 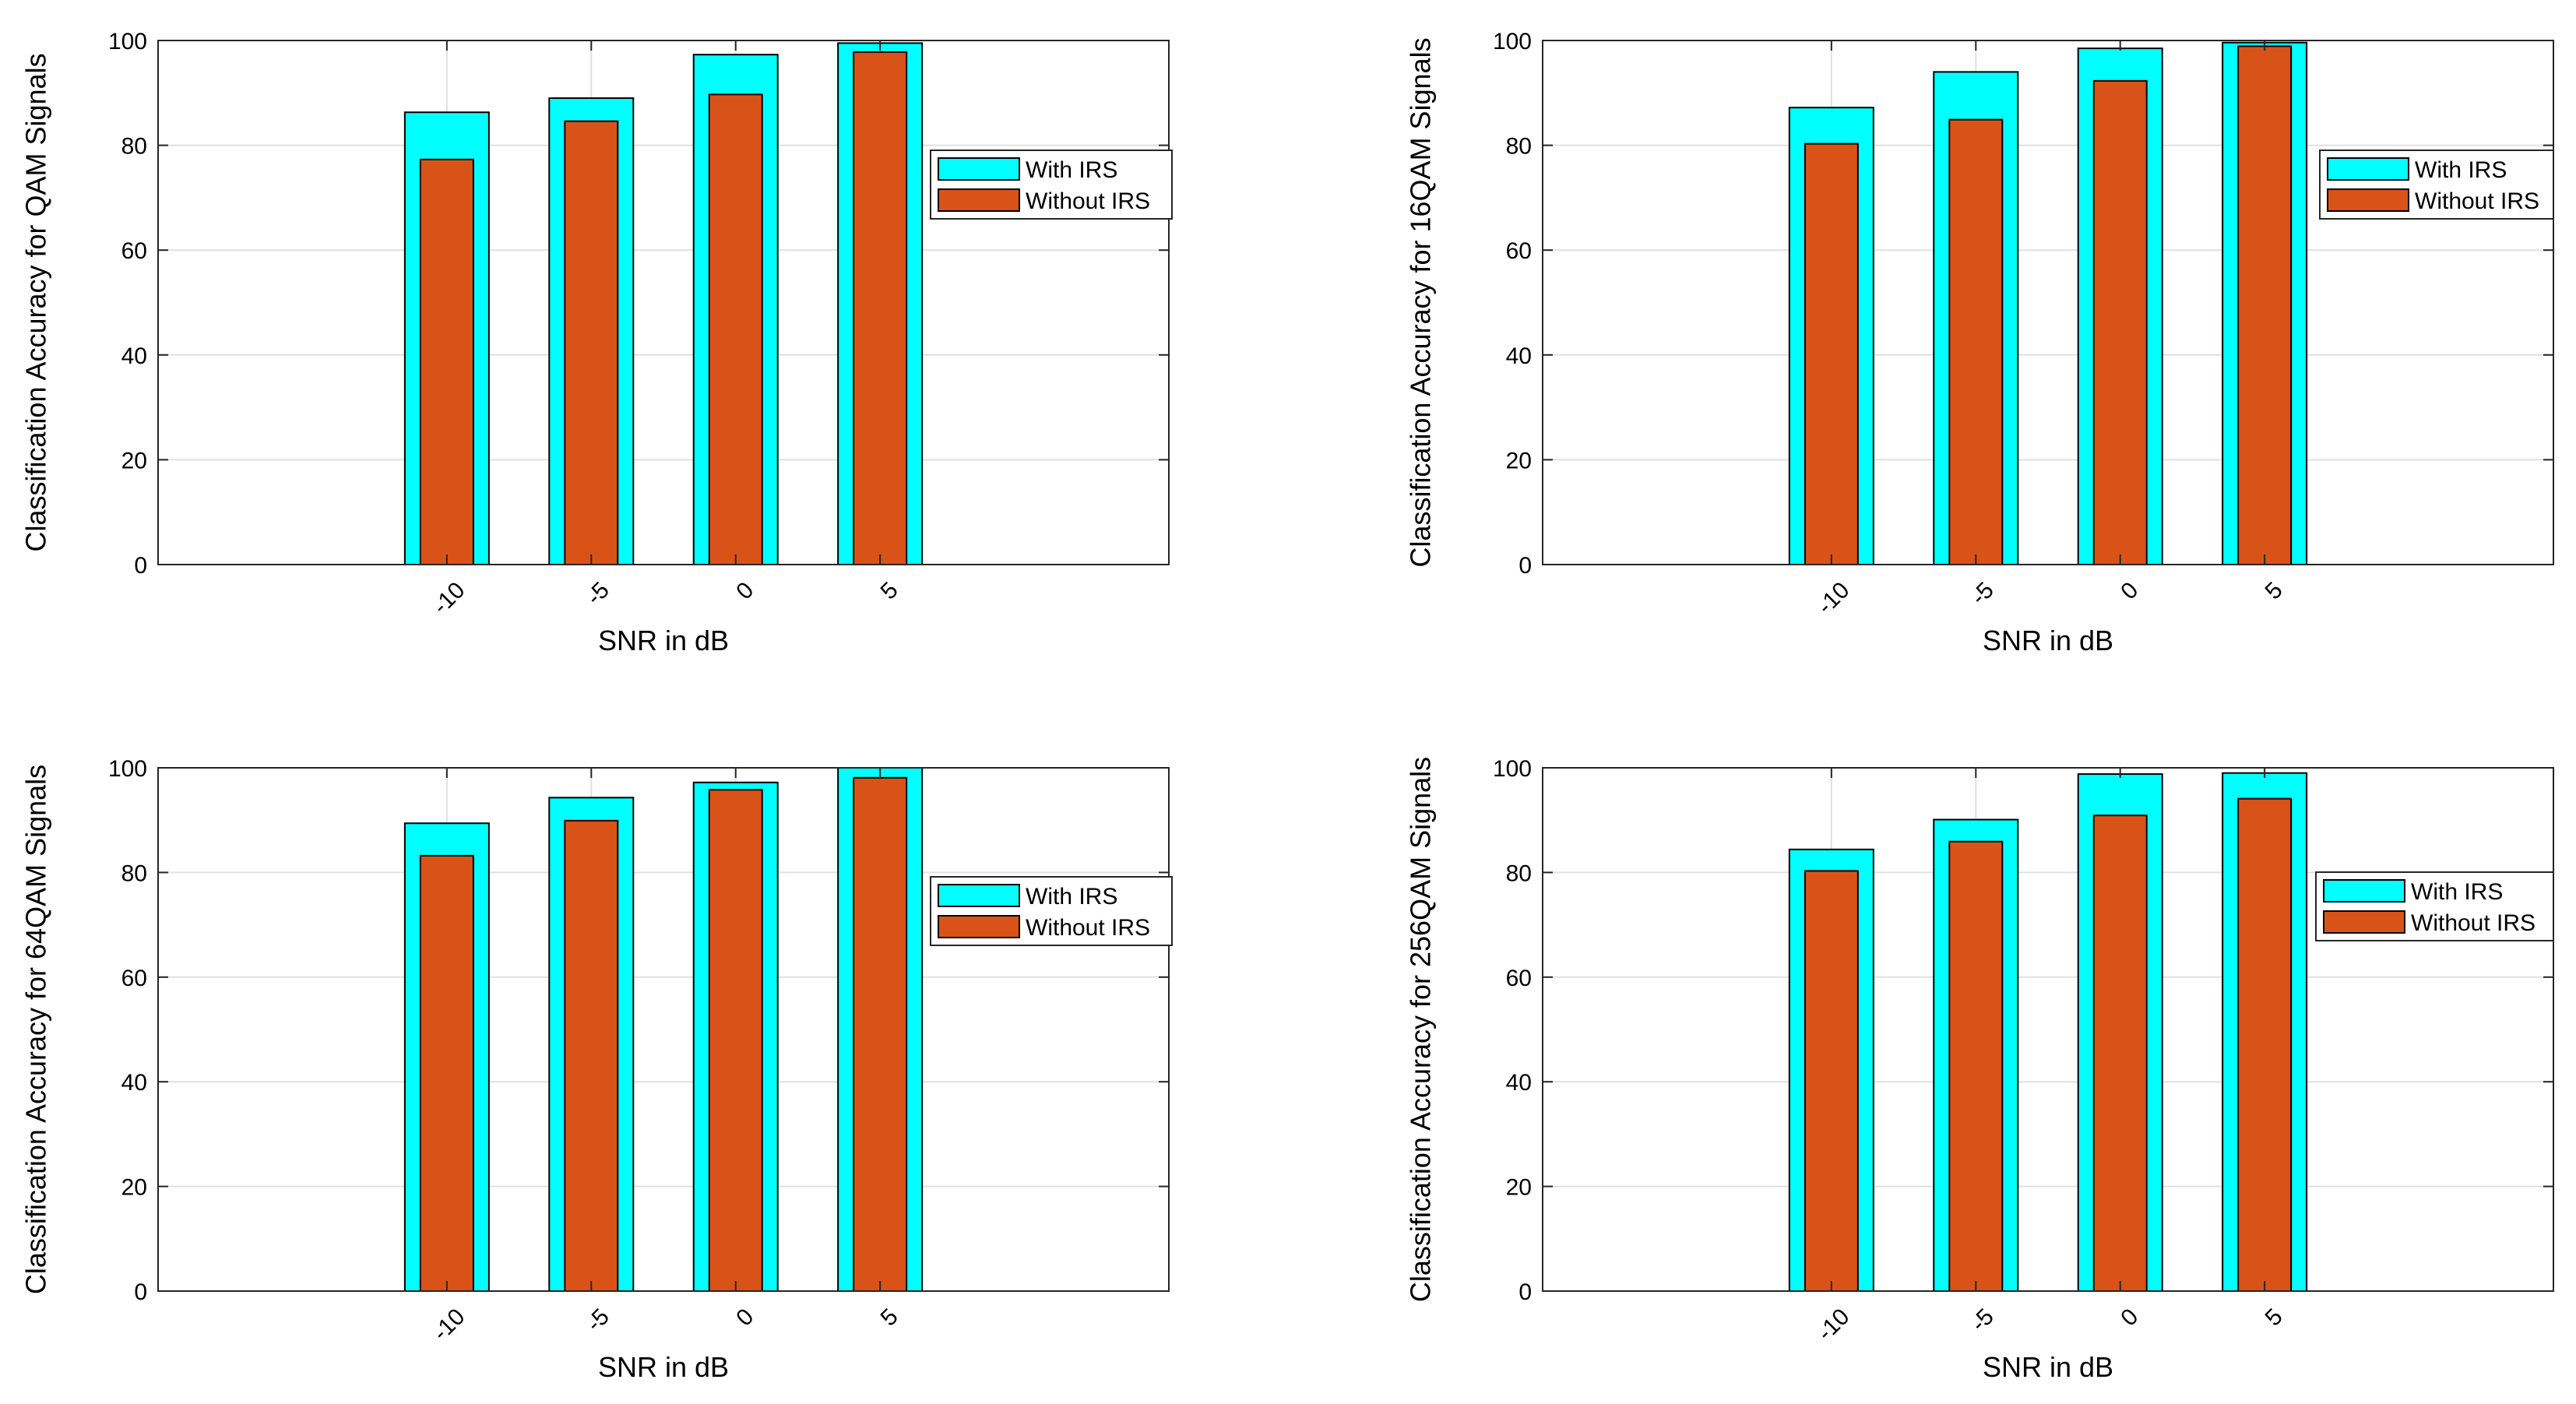 I want to click on y-axis-title: Classification Accuracy for QAM Signals, so click(x=36, y=302).